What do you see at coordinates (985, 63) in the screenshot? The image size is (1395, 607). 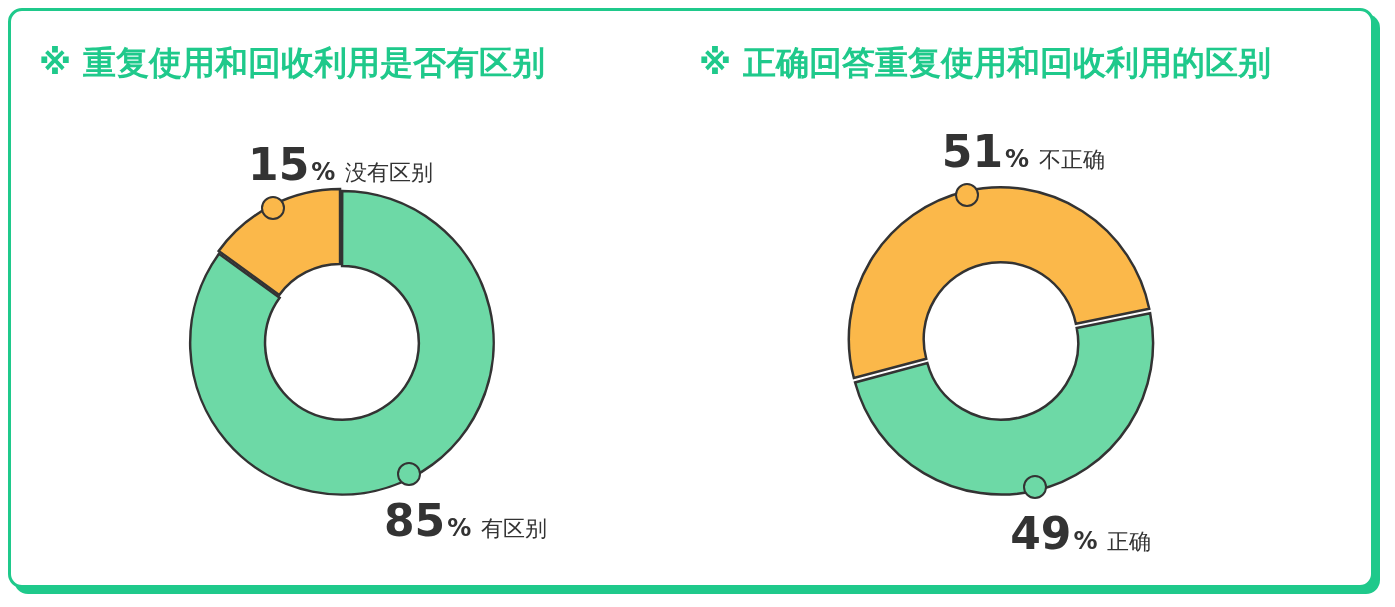 I see `chart-title: ※ 正确回答重复使用和回收利用的区别` at bounding box center [985, 63].